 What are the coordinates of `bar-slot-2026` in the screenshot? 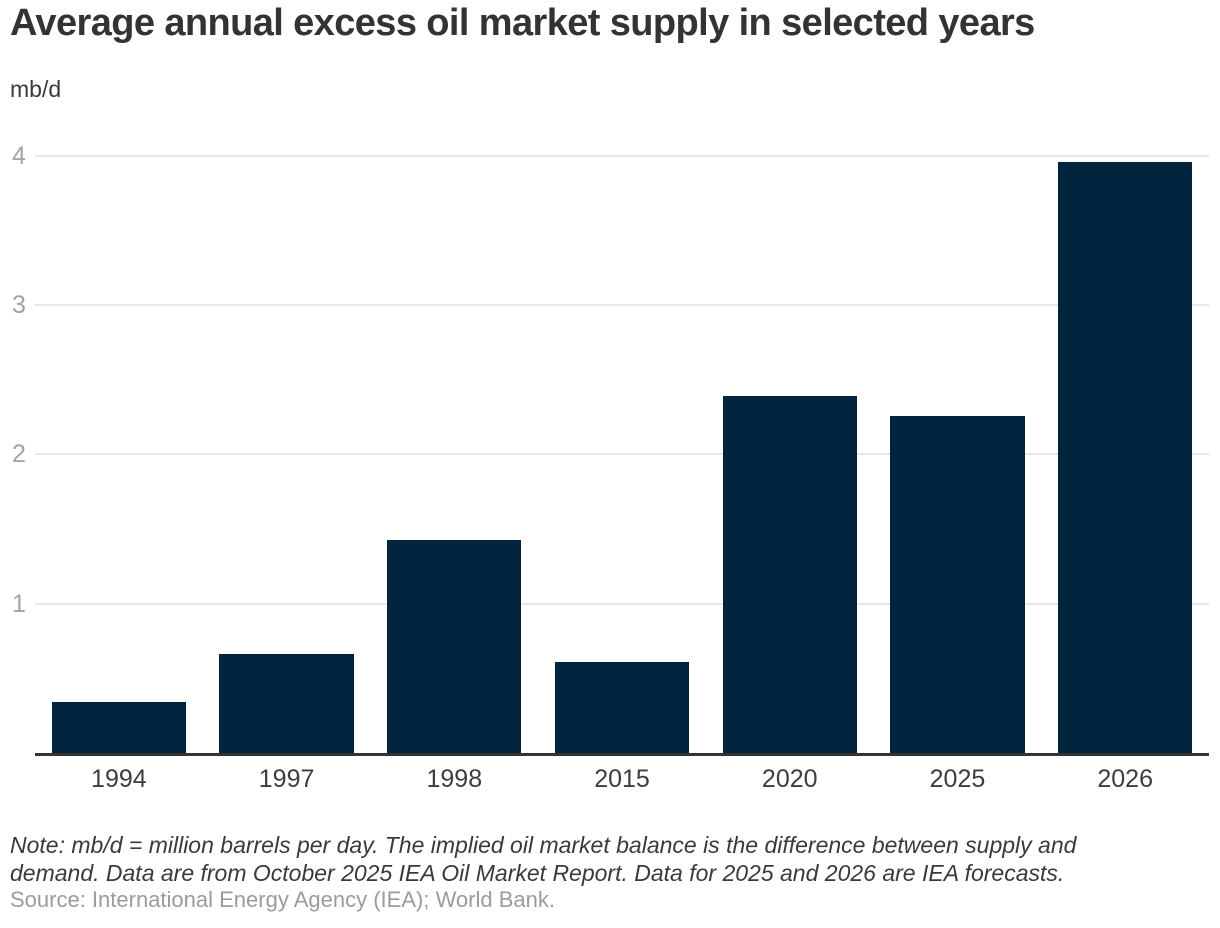 It's located at (1125, 439).